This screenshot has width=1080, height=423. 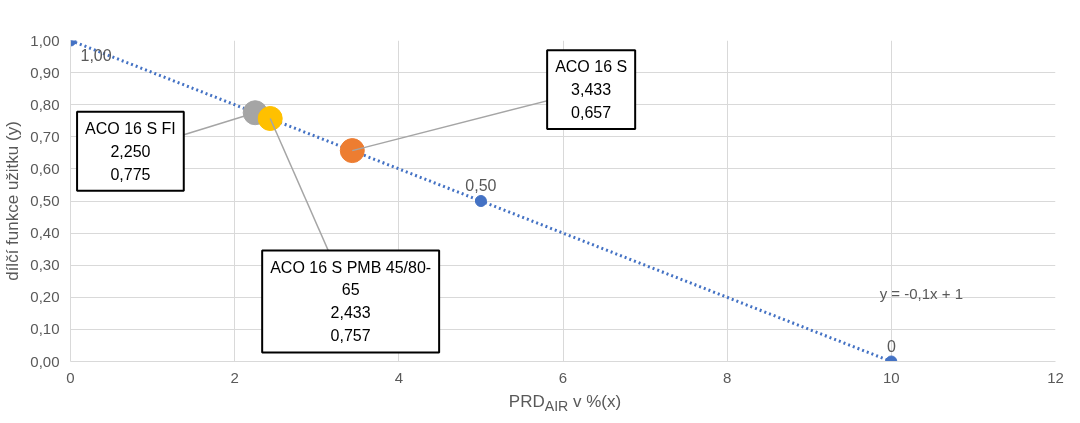 What do you see at coordinates (130, 151) in the screenshot?
I see `annotation: ACO 16 S FI 2,250 0,775` at bounding box center [130, 151].